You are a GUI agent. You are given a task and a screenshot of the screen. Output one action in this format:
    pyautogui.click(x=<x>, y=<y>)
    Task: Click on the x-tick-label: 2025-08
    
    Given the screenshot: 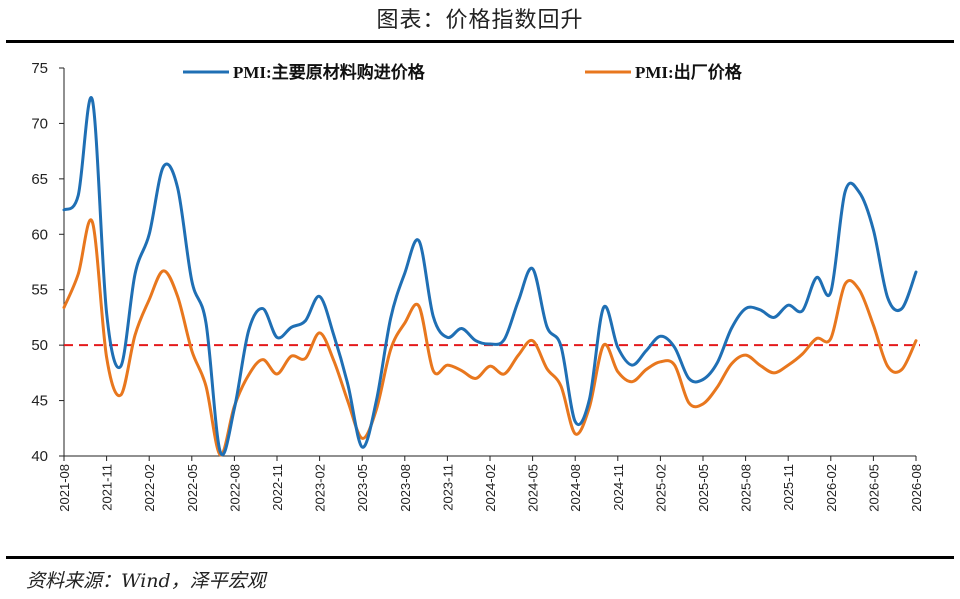 What is the action you would take?
    pyautogui.click(x=746, y=488)
    